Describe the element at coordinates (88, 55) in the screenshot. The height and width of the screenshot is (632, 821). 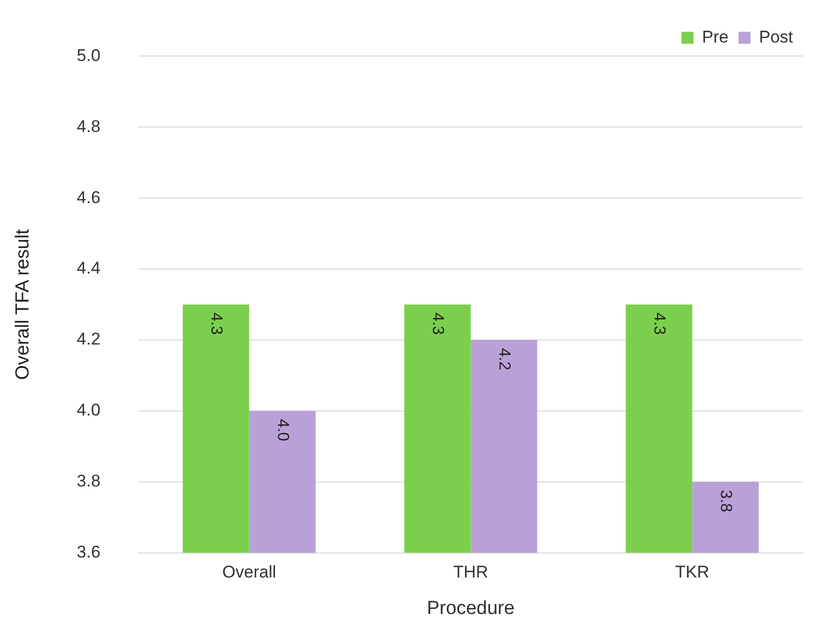
I see `y-tick-label: 5.0` at that location.